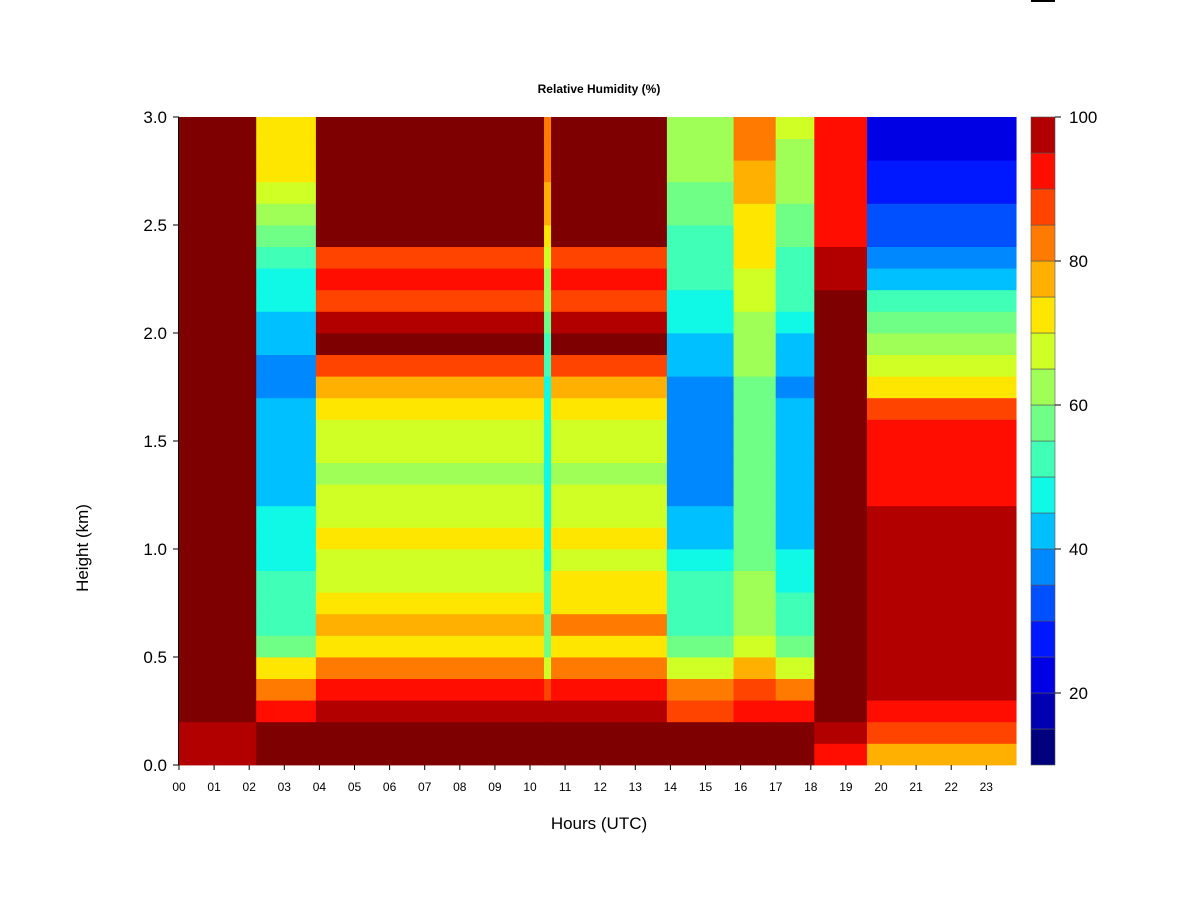  Describe the element at coordinates (881, 787) in the screenshot. I see `x-tick-label: 20` at that location.